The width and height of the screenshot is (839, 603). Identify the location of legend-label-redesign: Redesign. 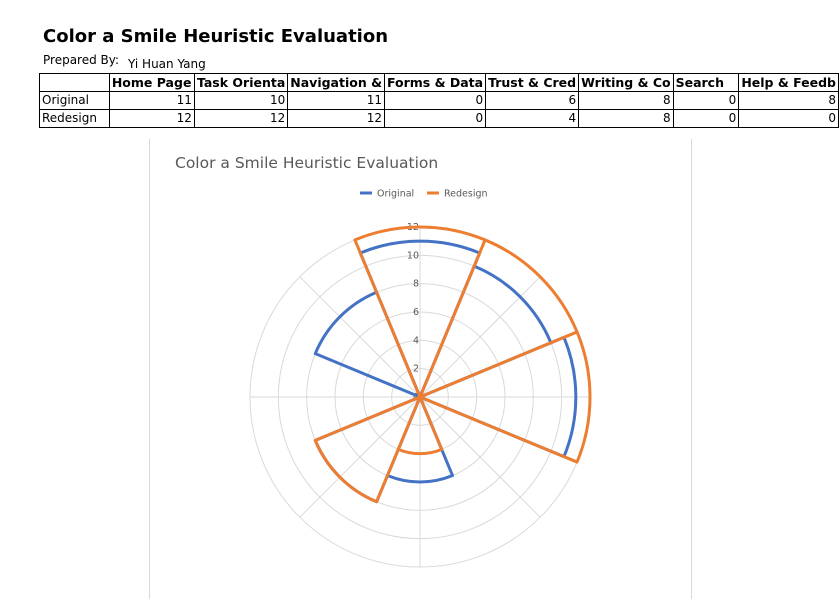
(466, 194).